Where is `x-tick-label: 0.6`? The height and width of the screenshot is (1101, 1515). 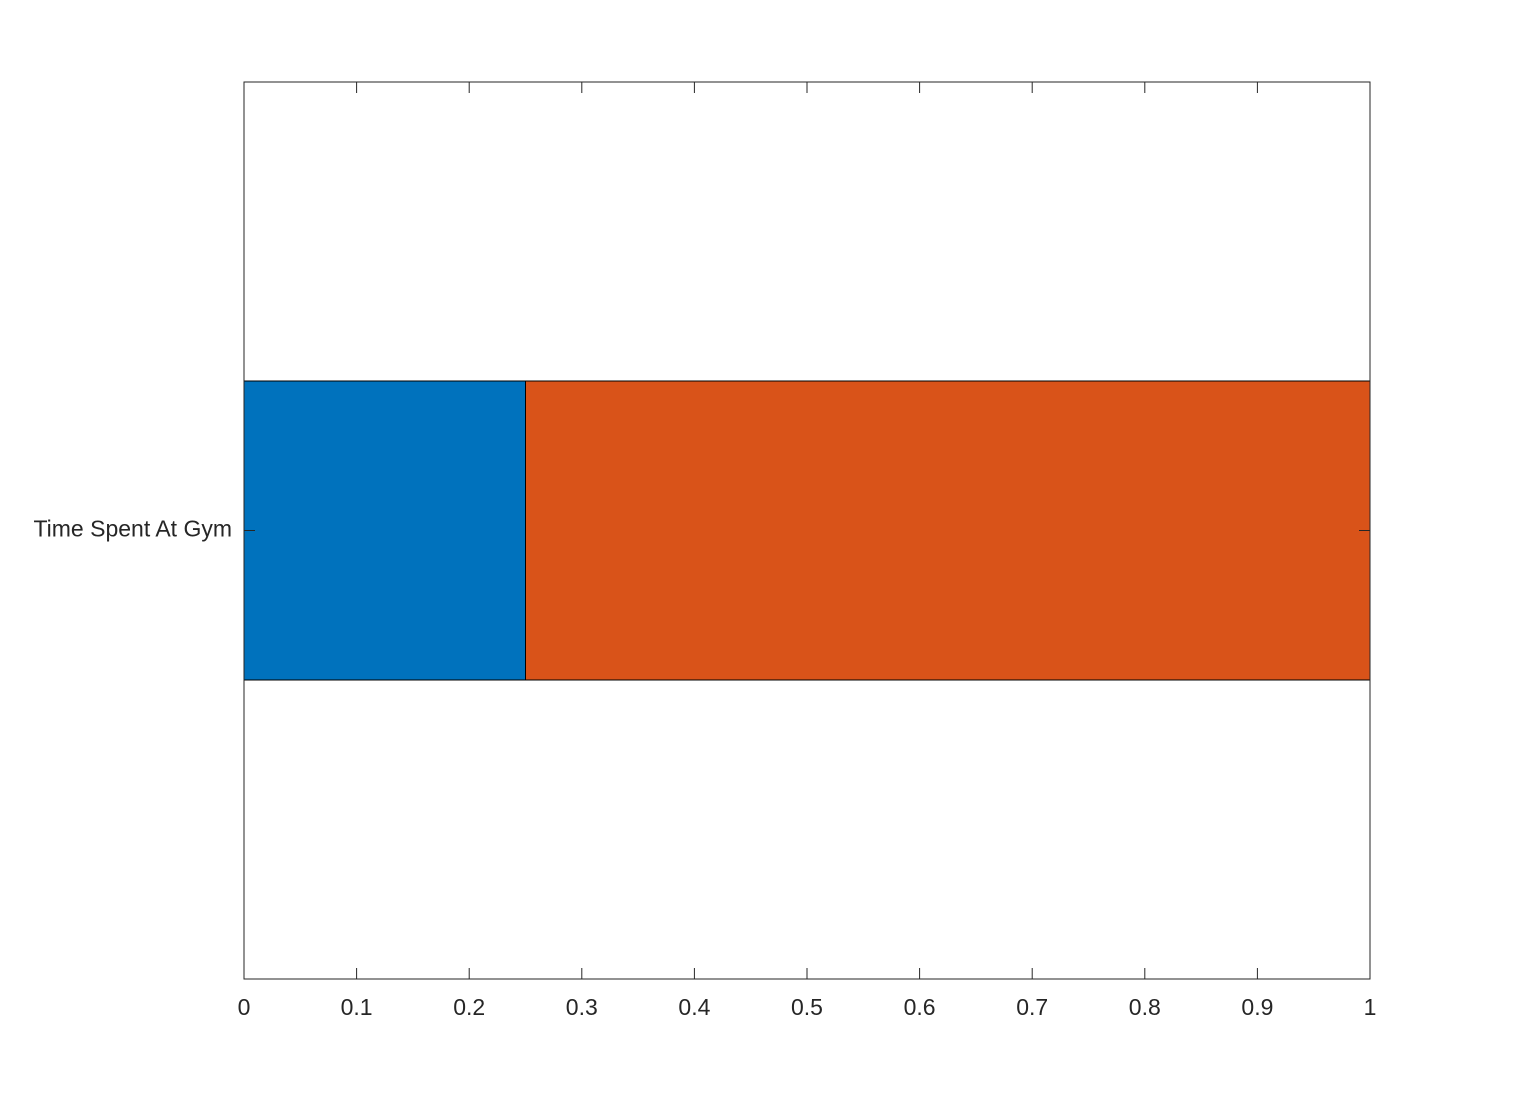 x-tick-label: 0.6 is located at coordinates (920, 1007).